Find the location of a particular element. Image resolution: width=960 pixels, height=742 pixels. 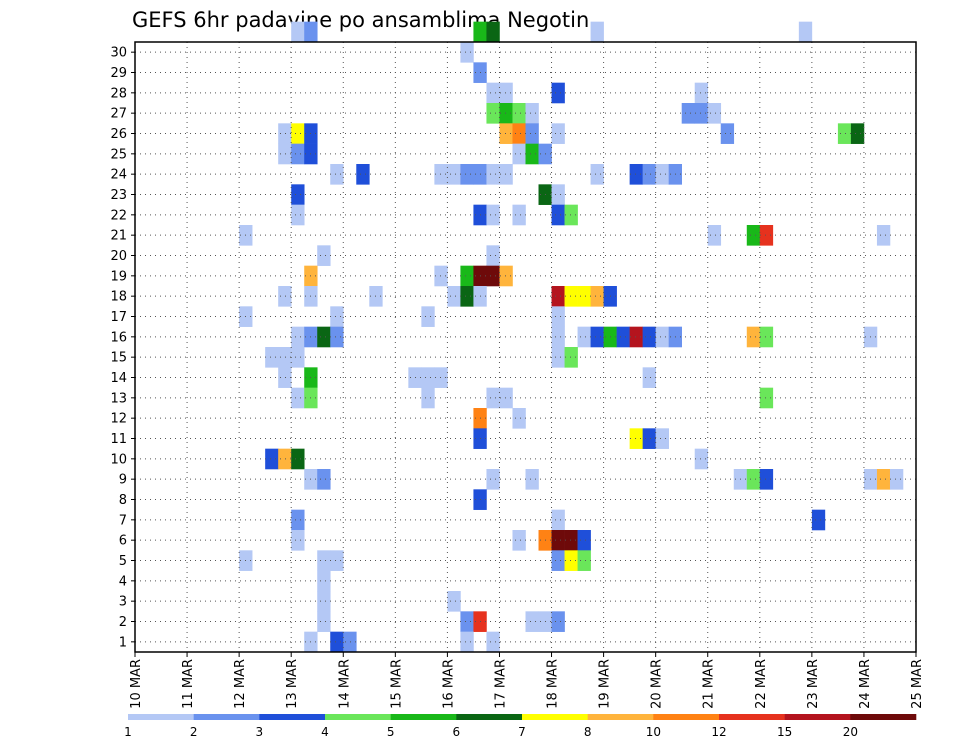

y-tick-label: 18 is located at coordinates (118, 297).